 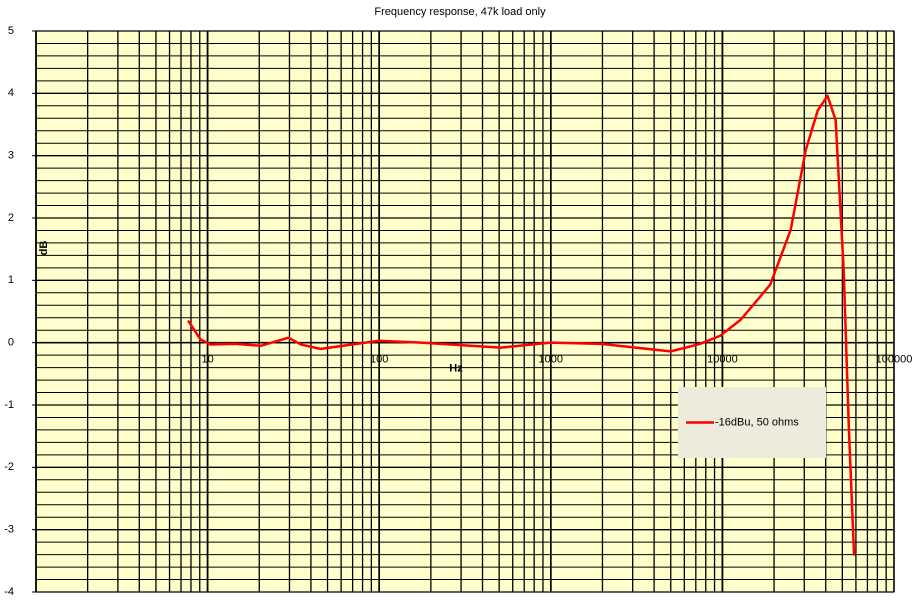 What do you see at coordinates (551, 360) in the screenshot?
I see `x-tick-label: 1000` at bounding box center [551, 360].